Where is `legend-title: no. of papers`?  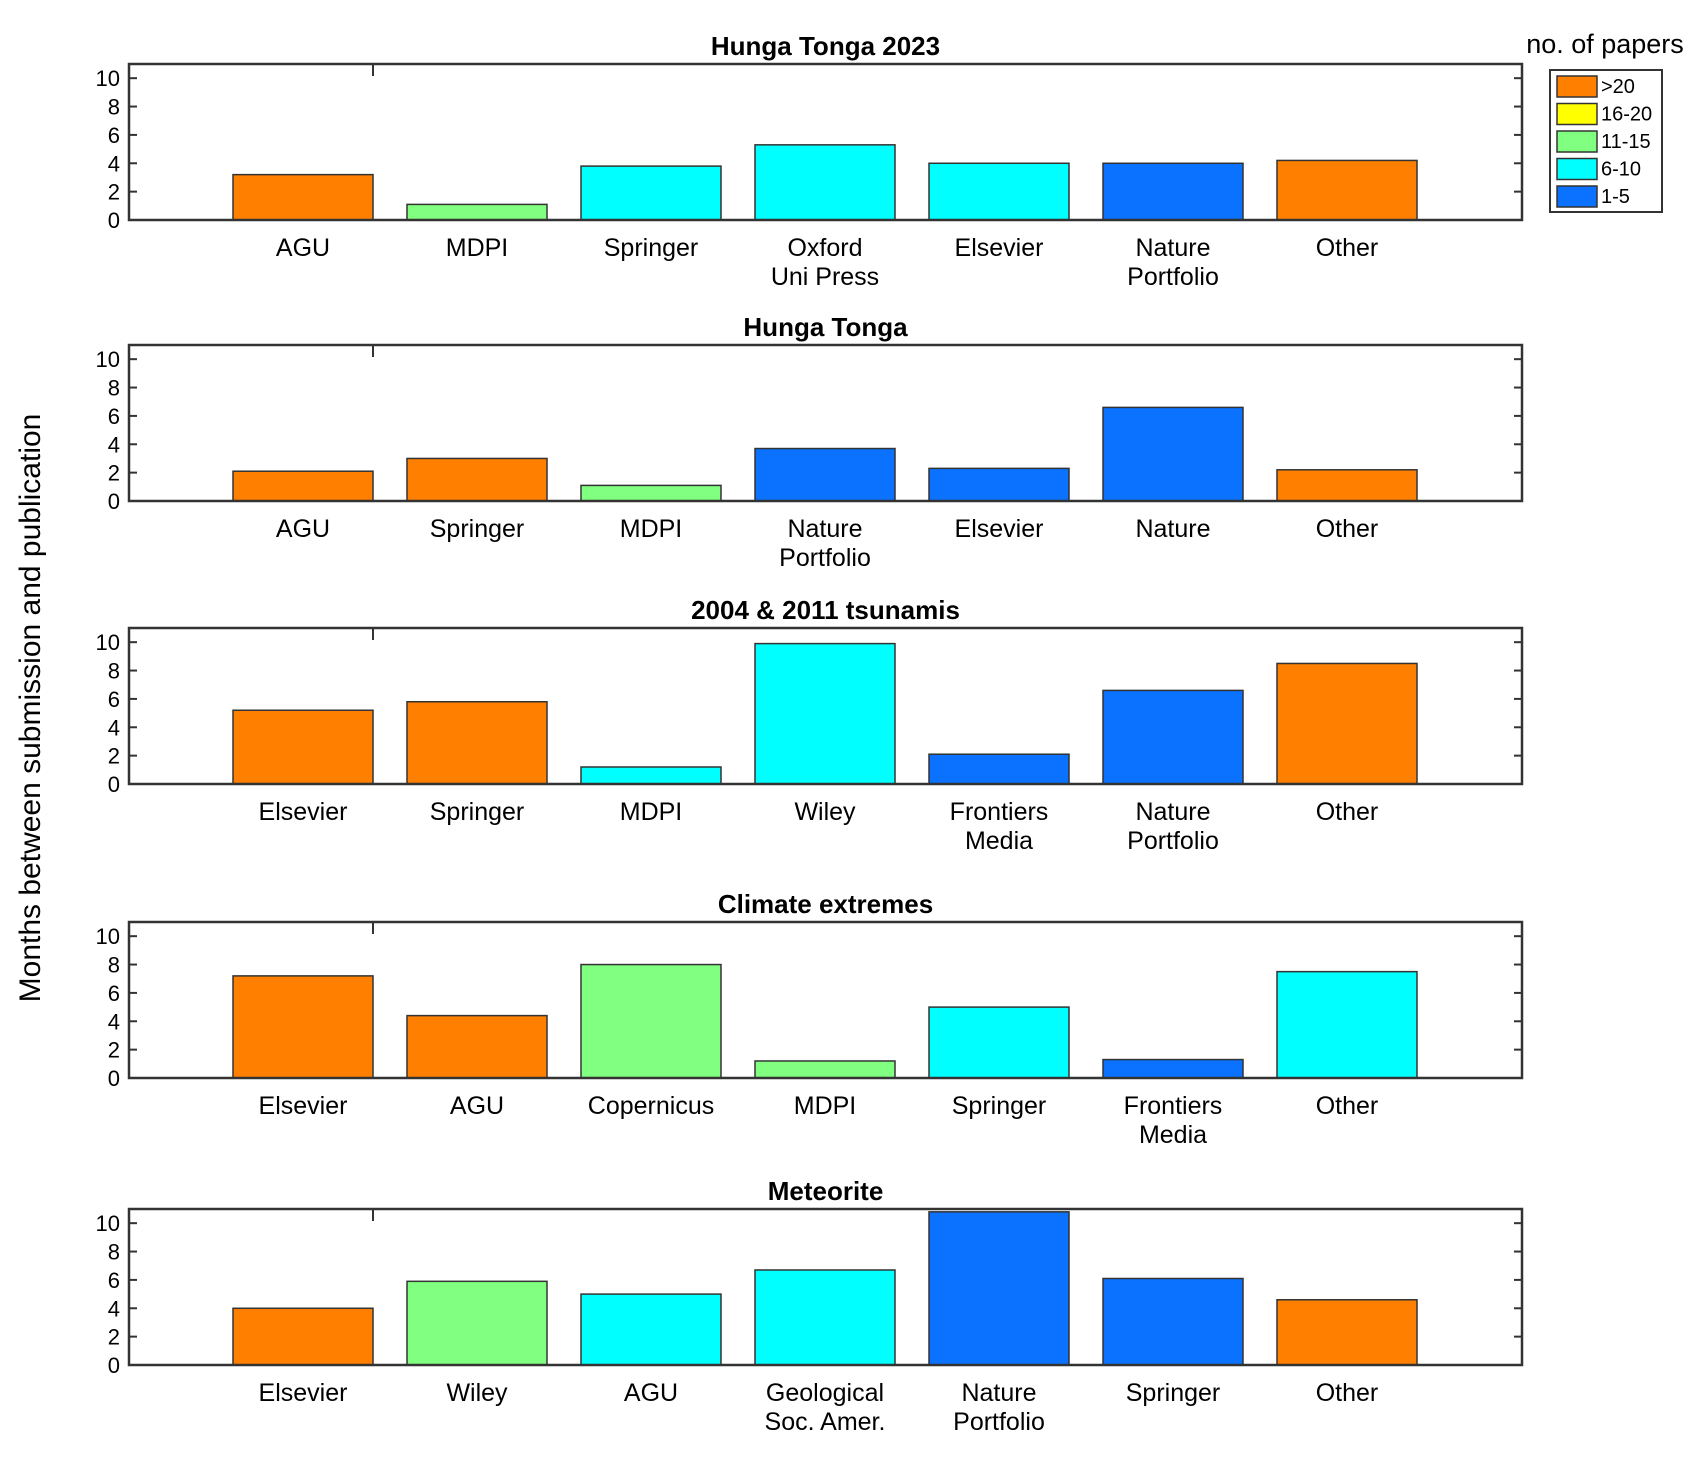 legend-title: no. of papers is located at coordinates (1605, 44).